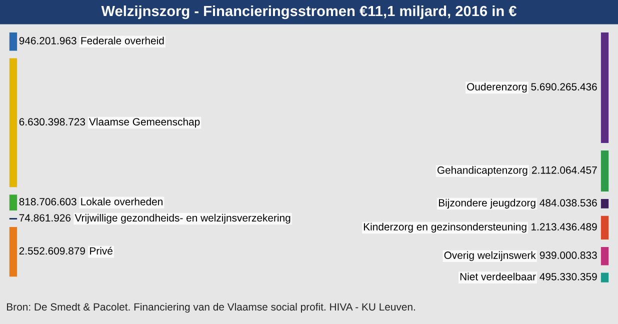  What do you see at coordinates (568, 203) in the screenshot?
I see `data-label: 484.038.536` at bounding box center [568, 203].